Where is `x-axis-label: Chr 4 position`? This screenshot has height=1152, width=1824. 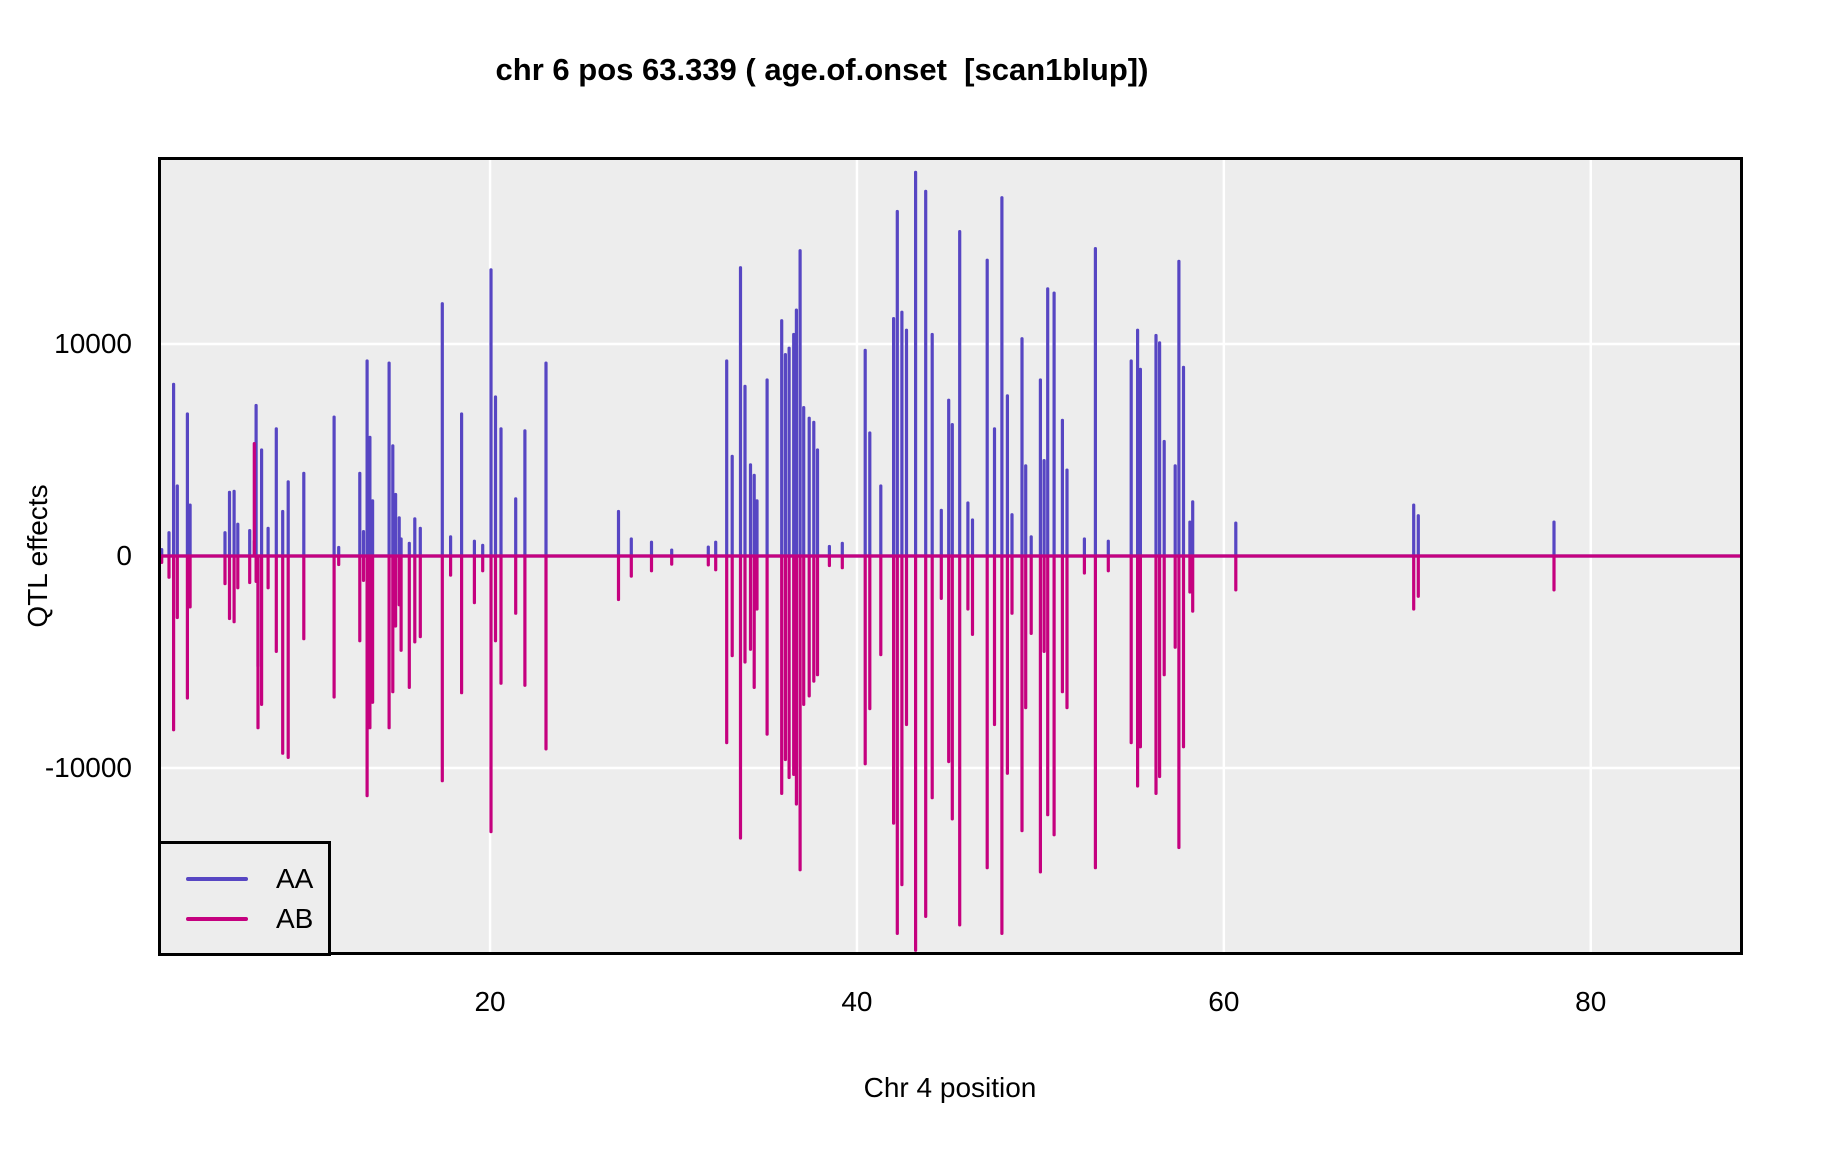 x-axis-label: Chr 4 position is located at coordinates (950, 1087).